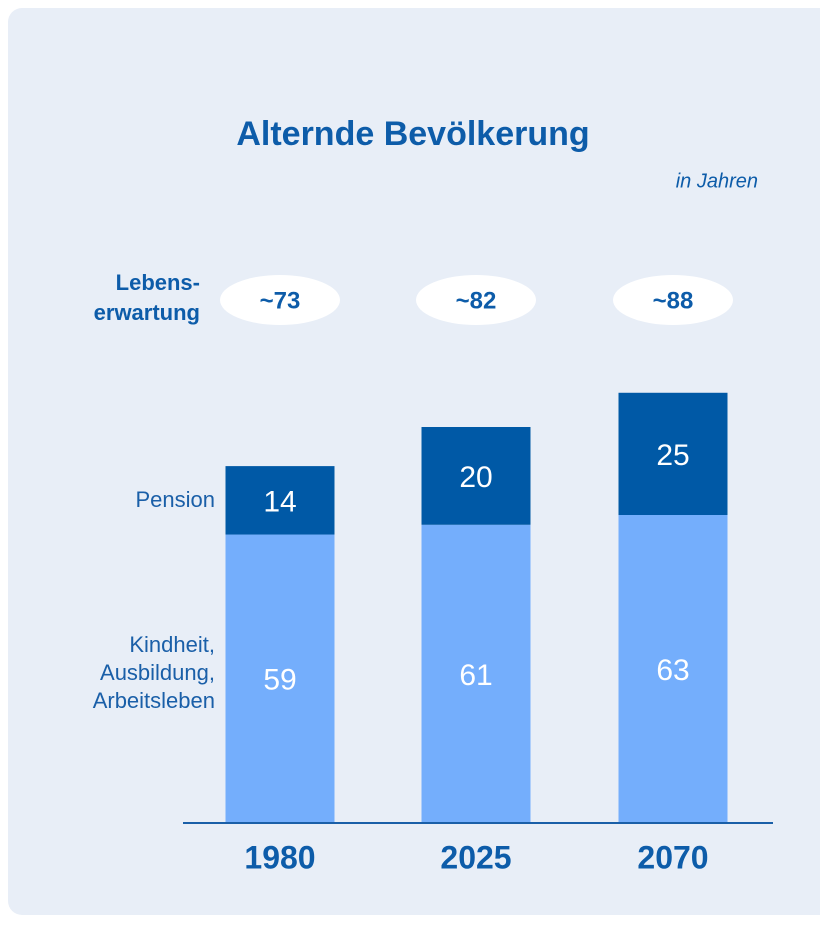 This screenshot has height=927, width=820. I want to click on value-label: 59, so click(279, 680).